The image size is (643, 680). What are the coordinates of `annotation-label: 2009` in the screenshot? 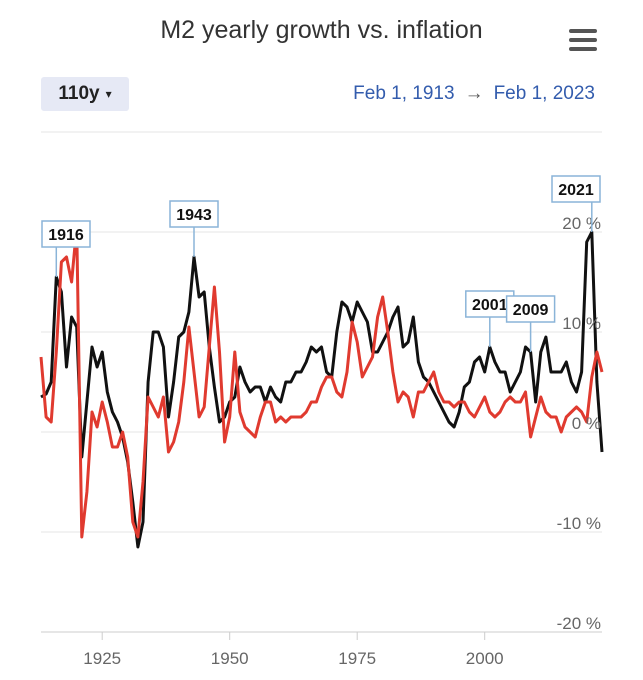 It's located at (531, 310).